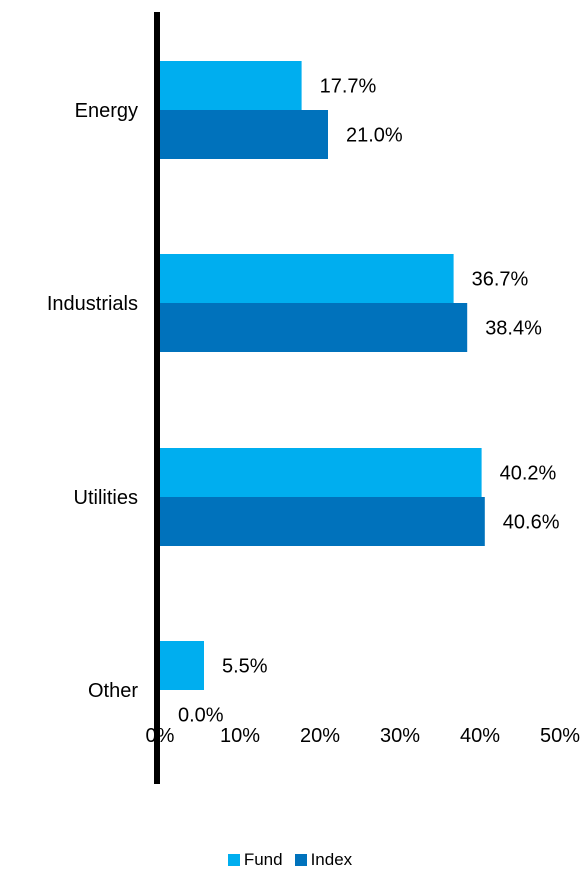  What do you see at coordinates (322, 521) in the screenshot?
I see `bar-index-utilities` at bounding box center [322, 521].